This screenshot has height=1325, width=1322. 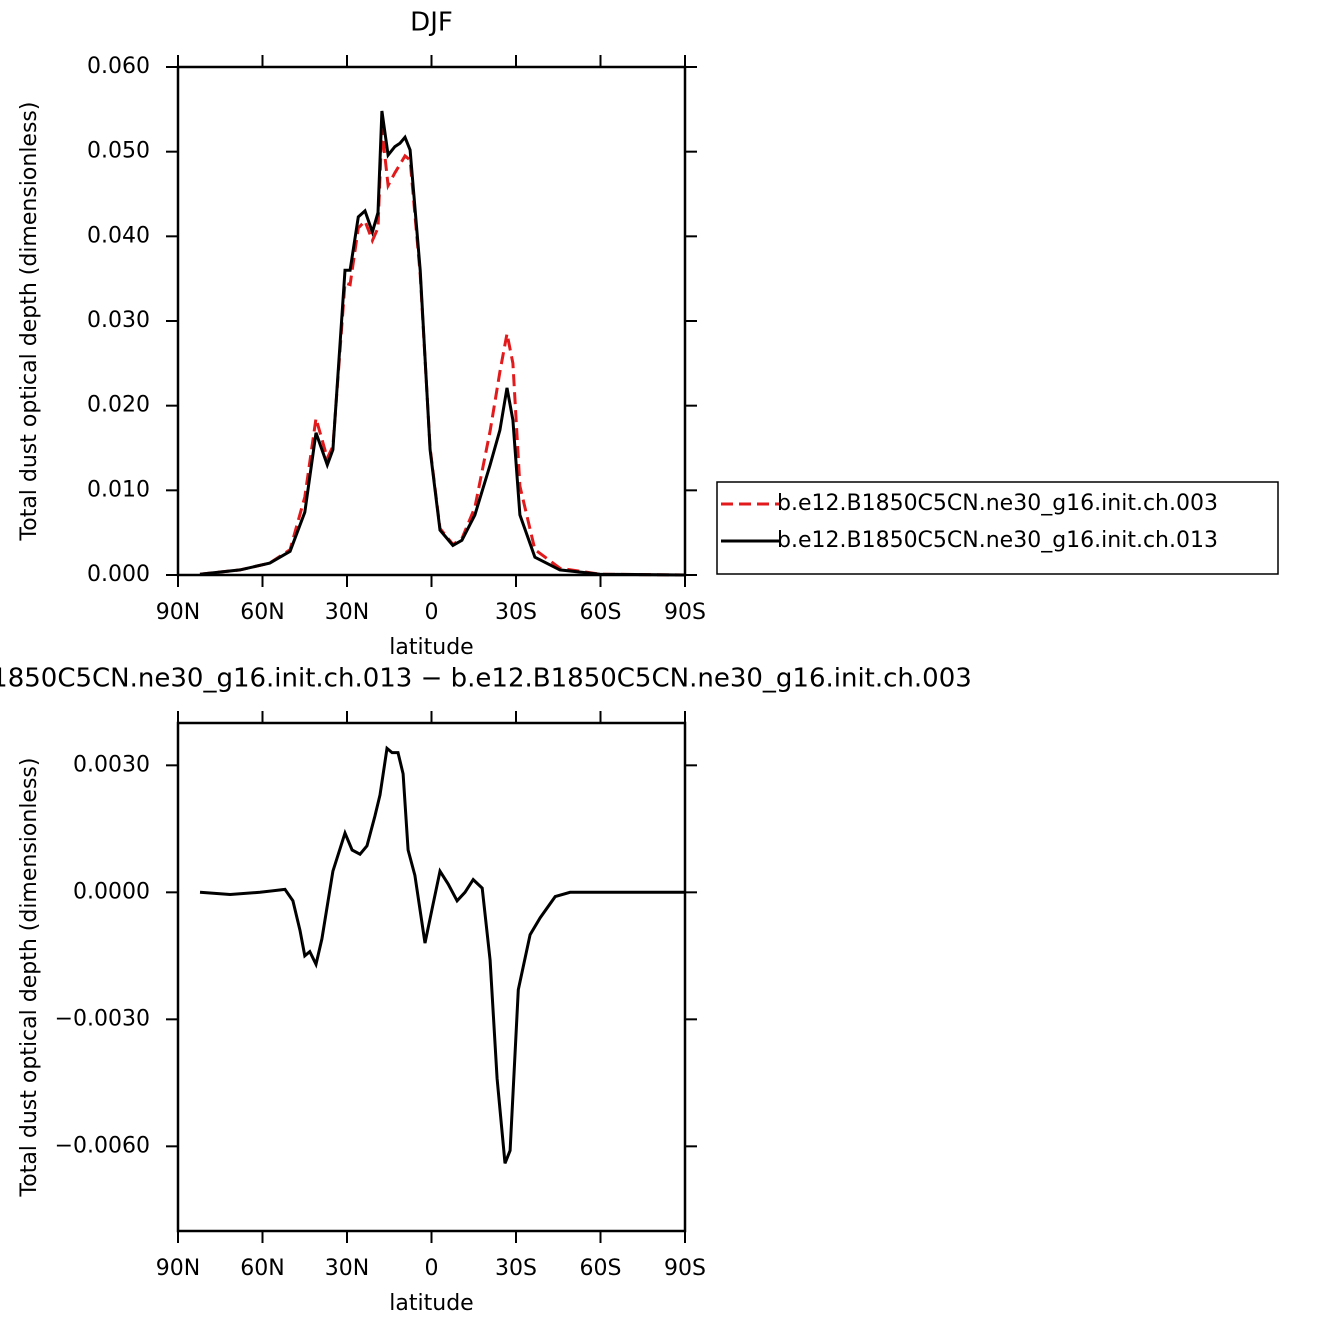 What do you see at coordinates (997, 540) in the screenshot?
I see `legend-label: b.e12.B1850C5CN.ne30_g16.init.ch.013` at bounding box center [997, 540].